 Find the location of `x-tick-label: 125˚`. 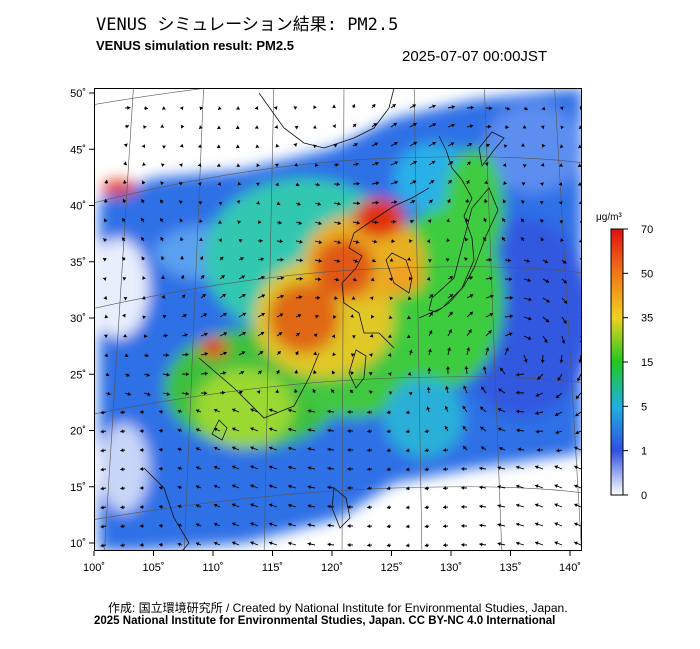

x-tick-label: 125˚ is located at coordinates (391, 568).